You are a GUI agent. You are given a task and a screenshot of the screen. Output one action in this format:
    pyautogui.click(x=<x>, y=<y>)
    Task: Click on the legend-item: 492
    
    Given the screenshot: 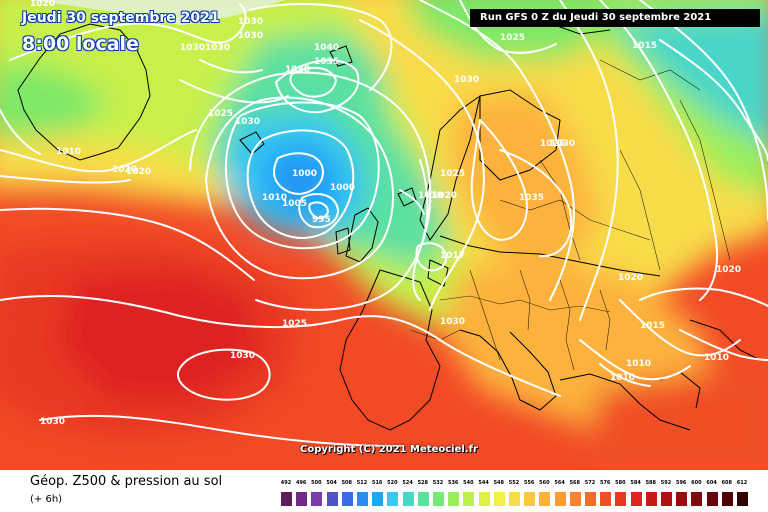 What is the action you would take?
    pyautogui.click(x=286, y=493)
    